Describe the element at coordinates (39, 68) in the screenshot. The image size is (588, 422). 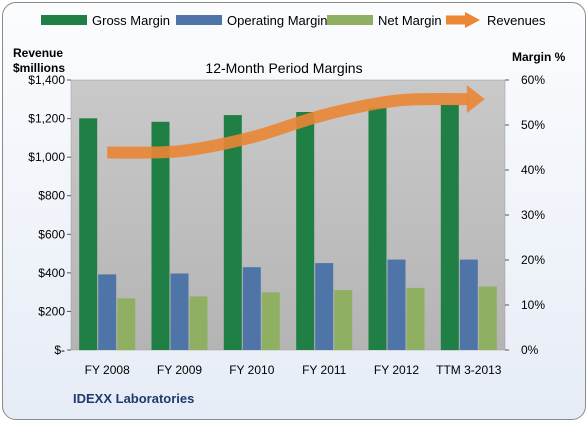
I see `y-left-axis-title-line2: $millions` at that location.